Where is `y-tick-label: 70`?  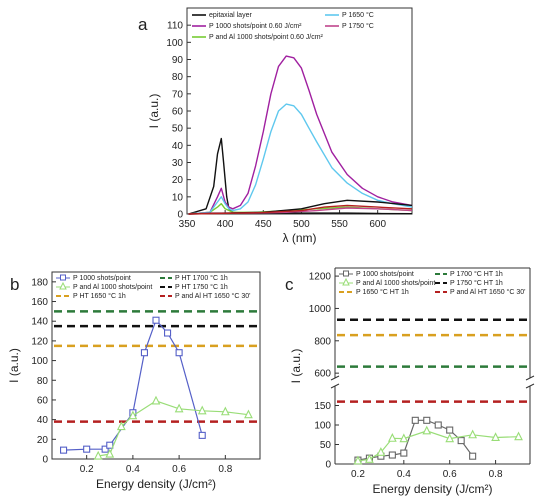
y-tick-label: 70 is located at coordinates (178, 94).